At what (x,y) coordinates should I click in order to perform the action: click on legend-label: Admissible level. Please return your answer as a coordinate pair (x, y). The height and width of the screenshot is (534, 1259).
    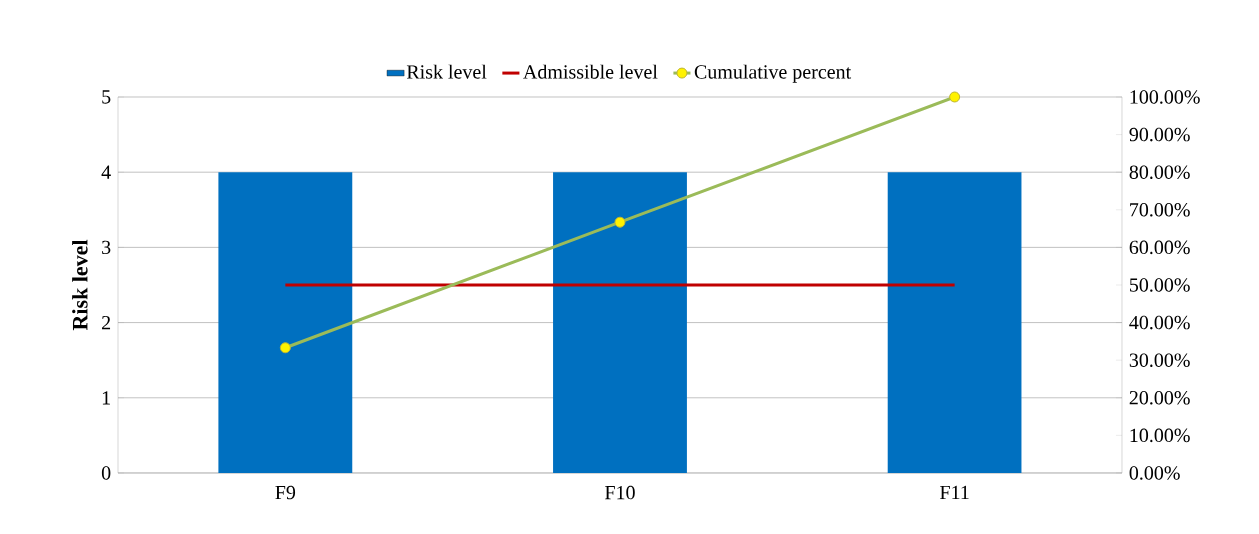
    Looking at the image, I should click on (590, 71).